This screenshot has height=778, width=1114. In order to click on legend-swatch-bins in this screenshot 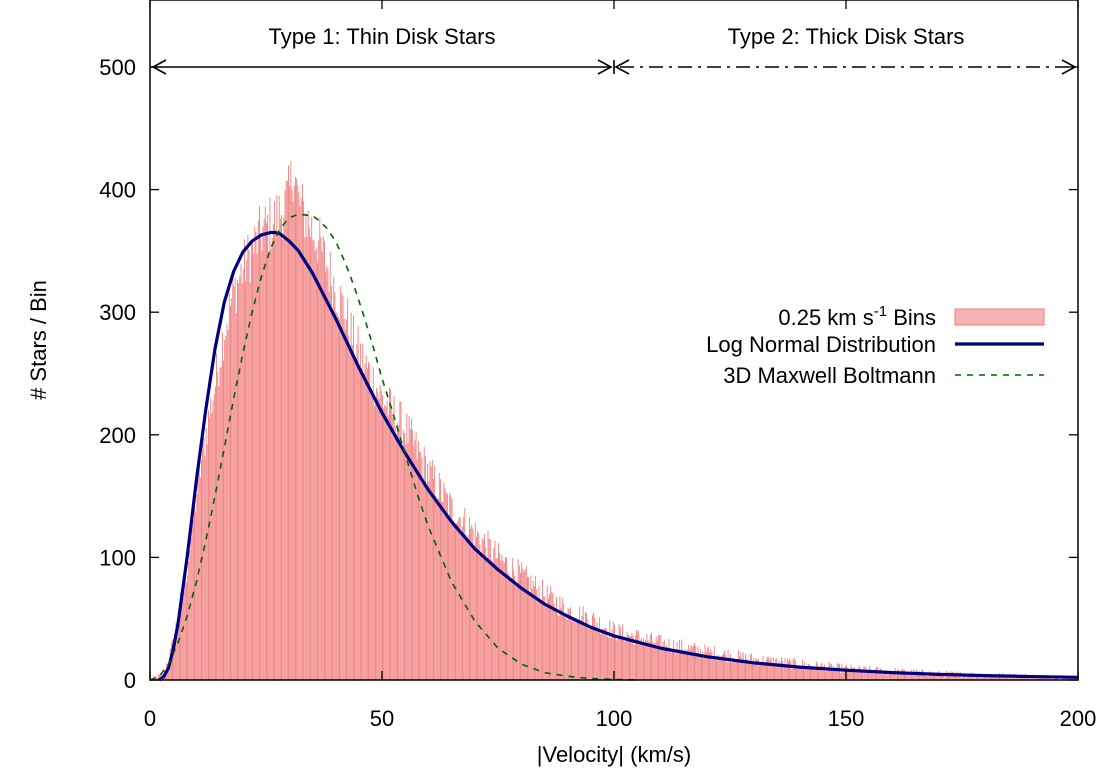, I will do `click(999, 317)`.